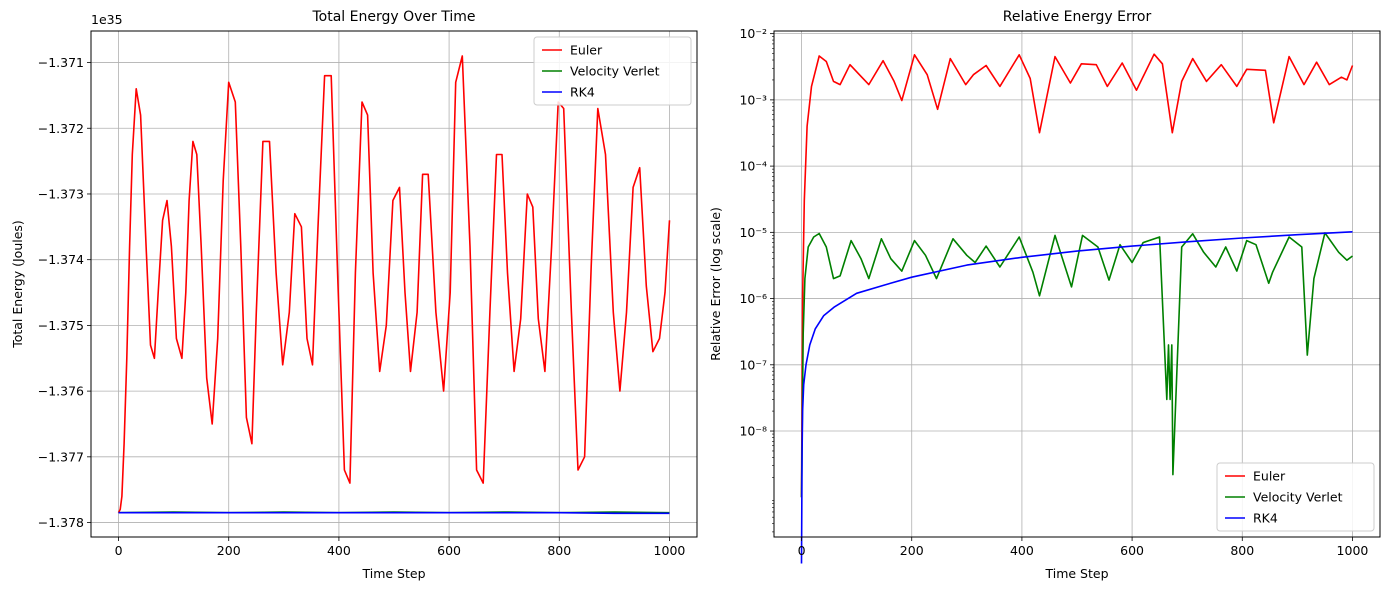 The height and width of the screenshot is (590, 1389). I want to click on y-tick-label: −1.375, so click(61, 325).